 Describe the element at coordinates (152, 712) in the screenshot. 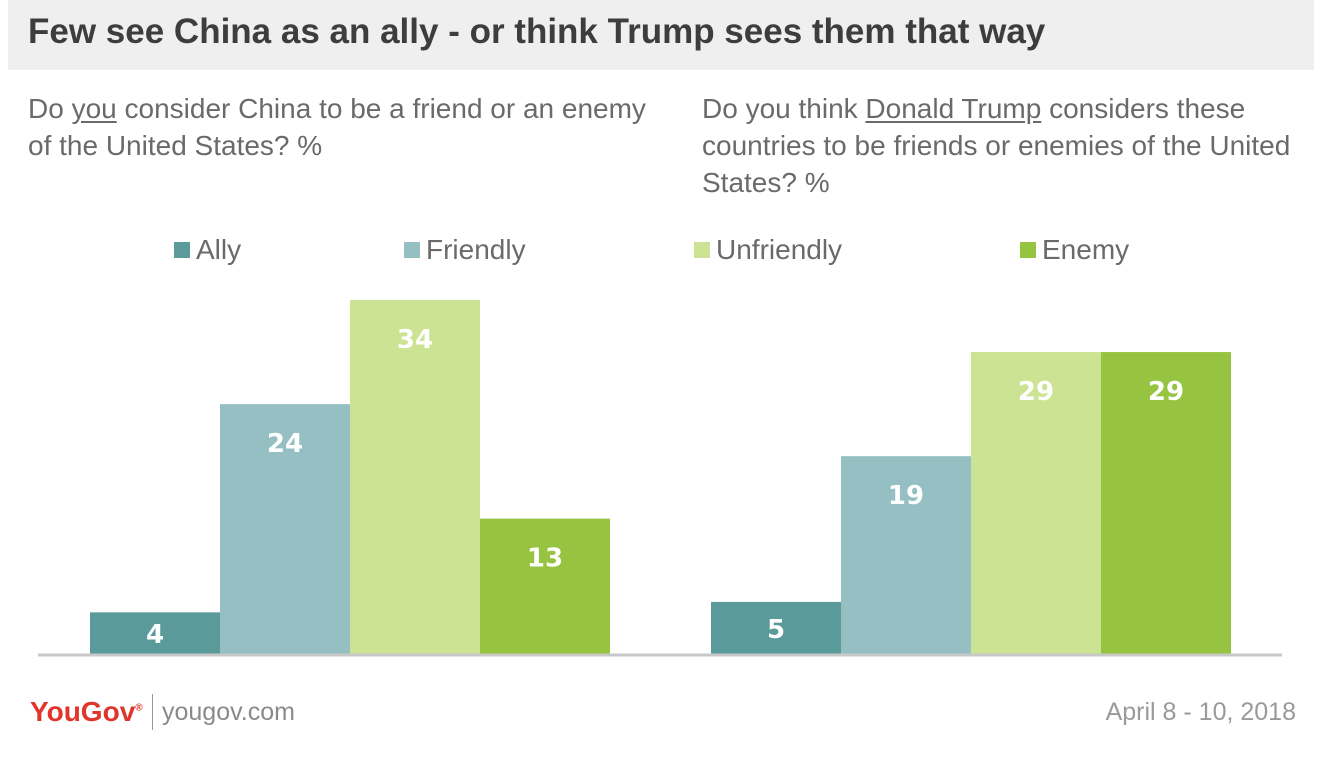

I see `footer-divider` at that location.